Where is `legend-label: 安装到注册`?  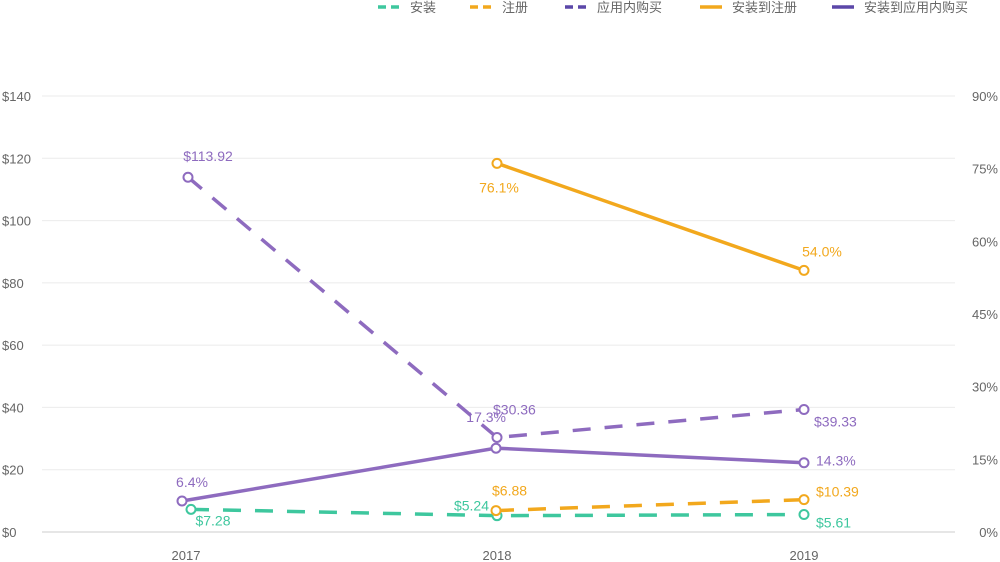 legend-label: 安装到注册 is located at coordinates (764, 7).